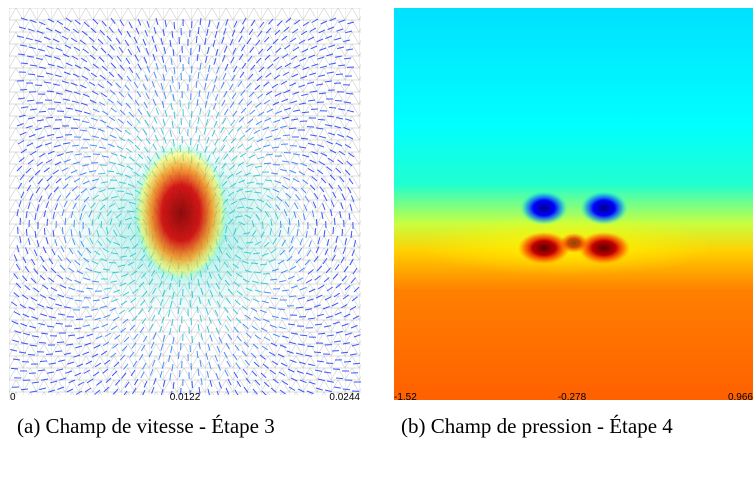 The width and height of the screenshot is (753, 477). Describe the element at coordinates (544, 208) in the screenshot. I see `low-pressure-zone-left` at that location.